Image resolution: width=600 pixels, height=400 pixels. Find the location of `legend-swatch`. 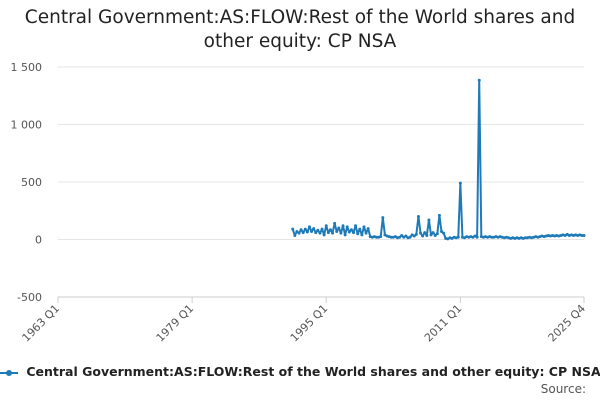

legend-swatch is located at coordinates (9, 372).